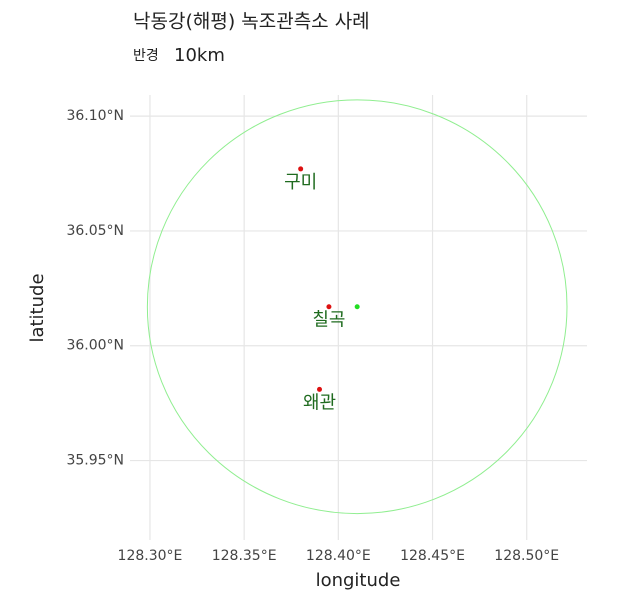 The height and width of the screenshot is (598, 630). What do you see at coordinates (95, 461) in the screenshot?
I see `y-tick-label: 35.95°N` at bounding box center [95, 461].